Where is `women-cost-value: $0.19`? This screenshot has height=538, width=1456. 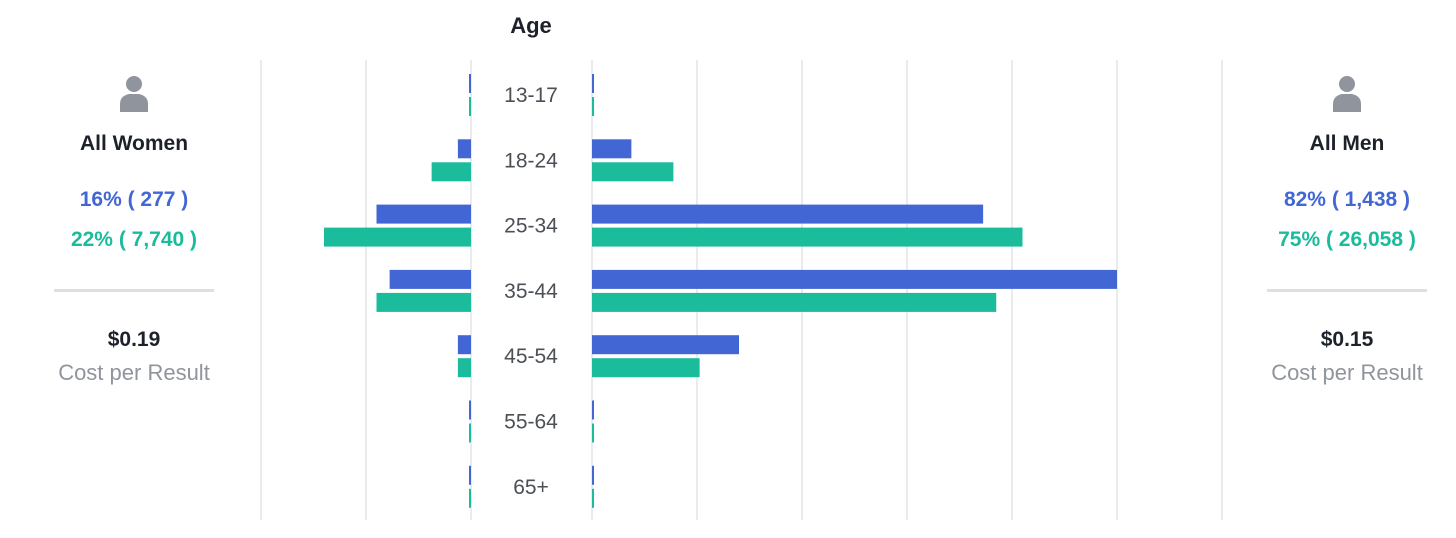 women-cost-value: $0.19 is located at coordinates (134, 339).